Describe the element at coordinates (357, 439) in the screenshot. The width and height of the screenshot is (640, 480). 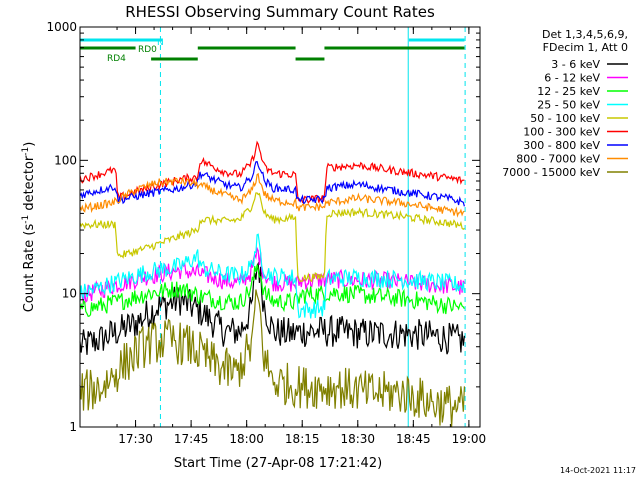
I see `x-tick-label-4: 18:30` at that location.